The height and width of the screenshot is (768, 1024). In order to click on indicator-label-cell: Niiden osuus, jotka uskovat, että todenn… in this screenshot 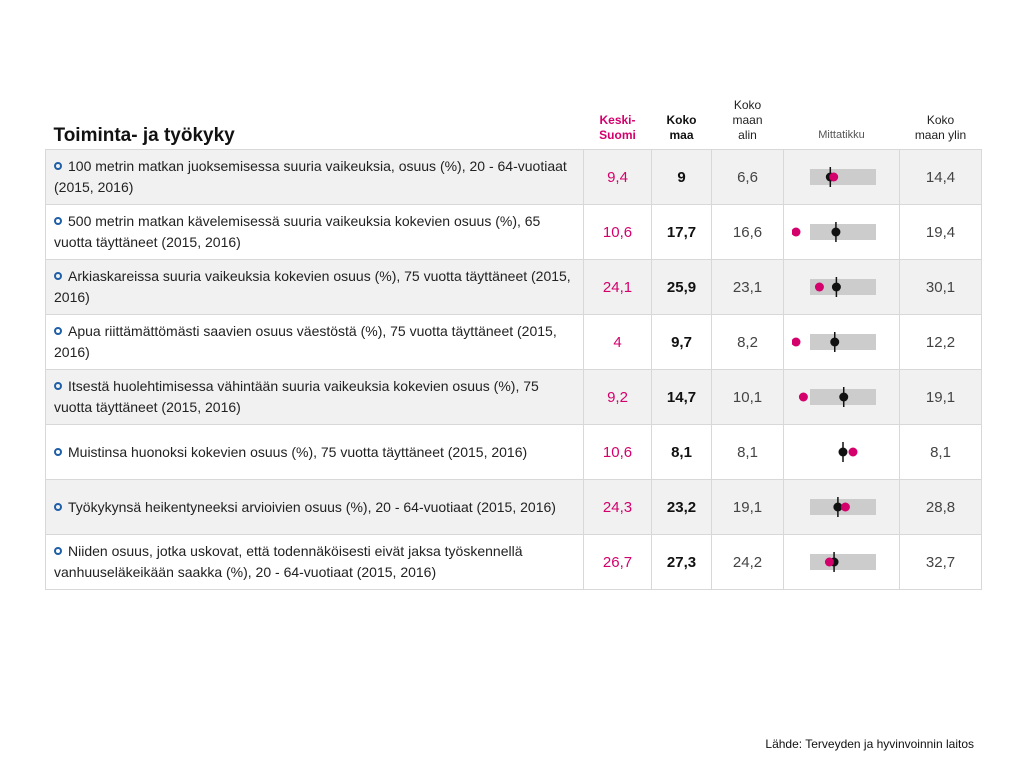, I will do `click(314, 562)`.